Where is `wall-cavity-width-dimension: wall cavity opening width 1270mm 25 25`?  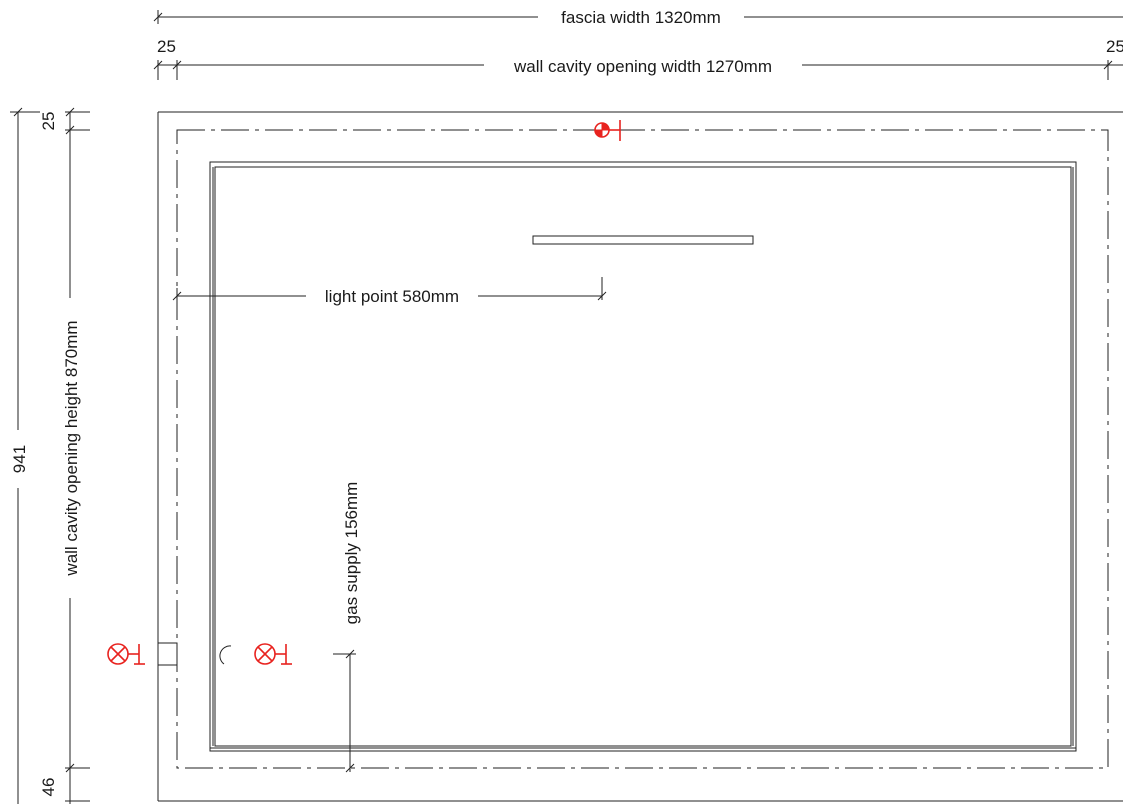 wall-cavity-width-dimension: wall cavity opening width 1270mm 25 25 is located at coordinates (638, 58).